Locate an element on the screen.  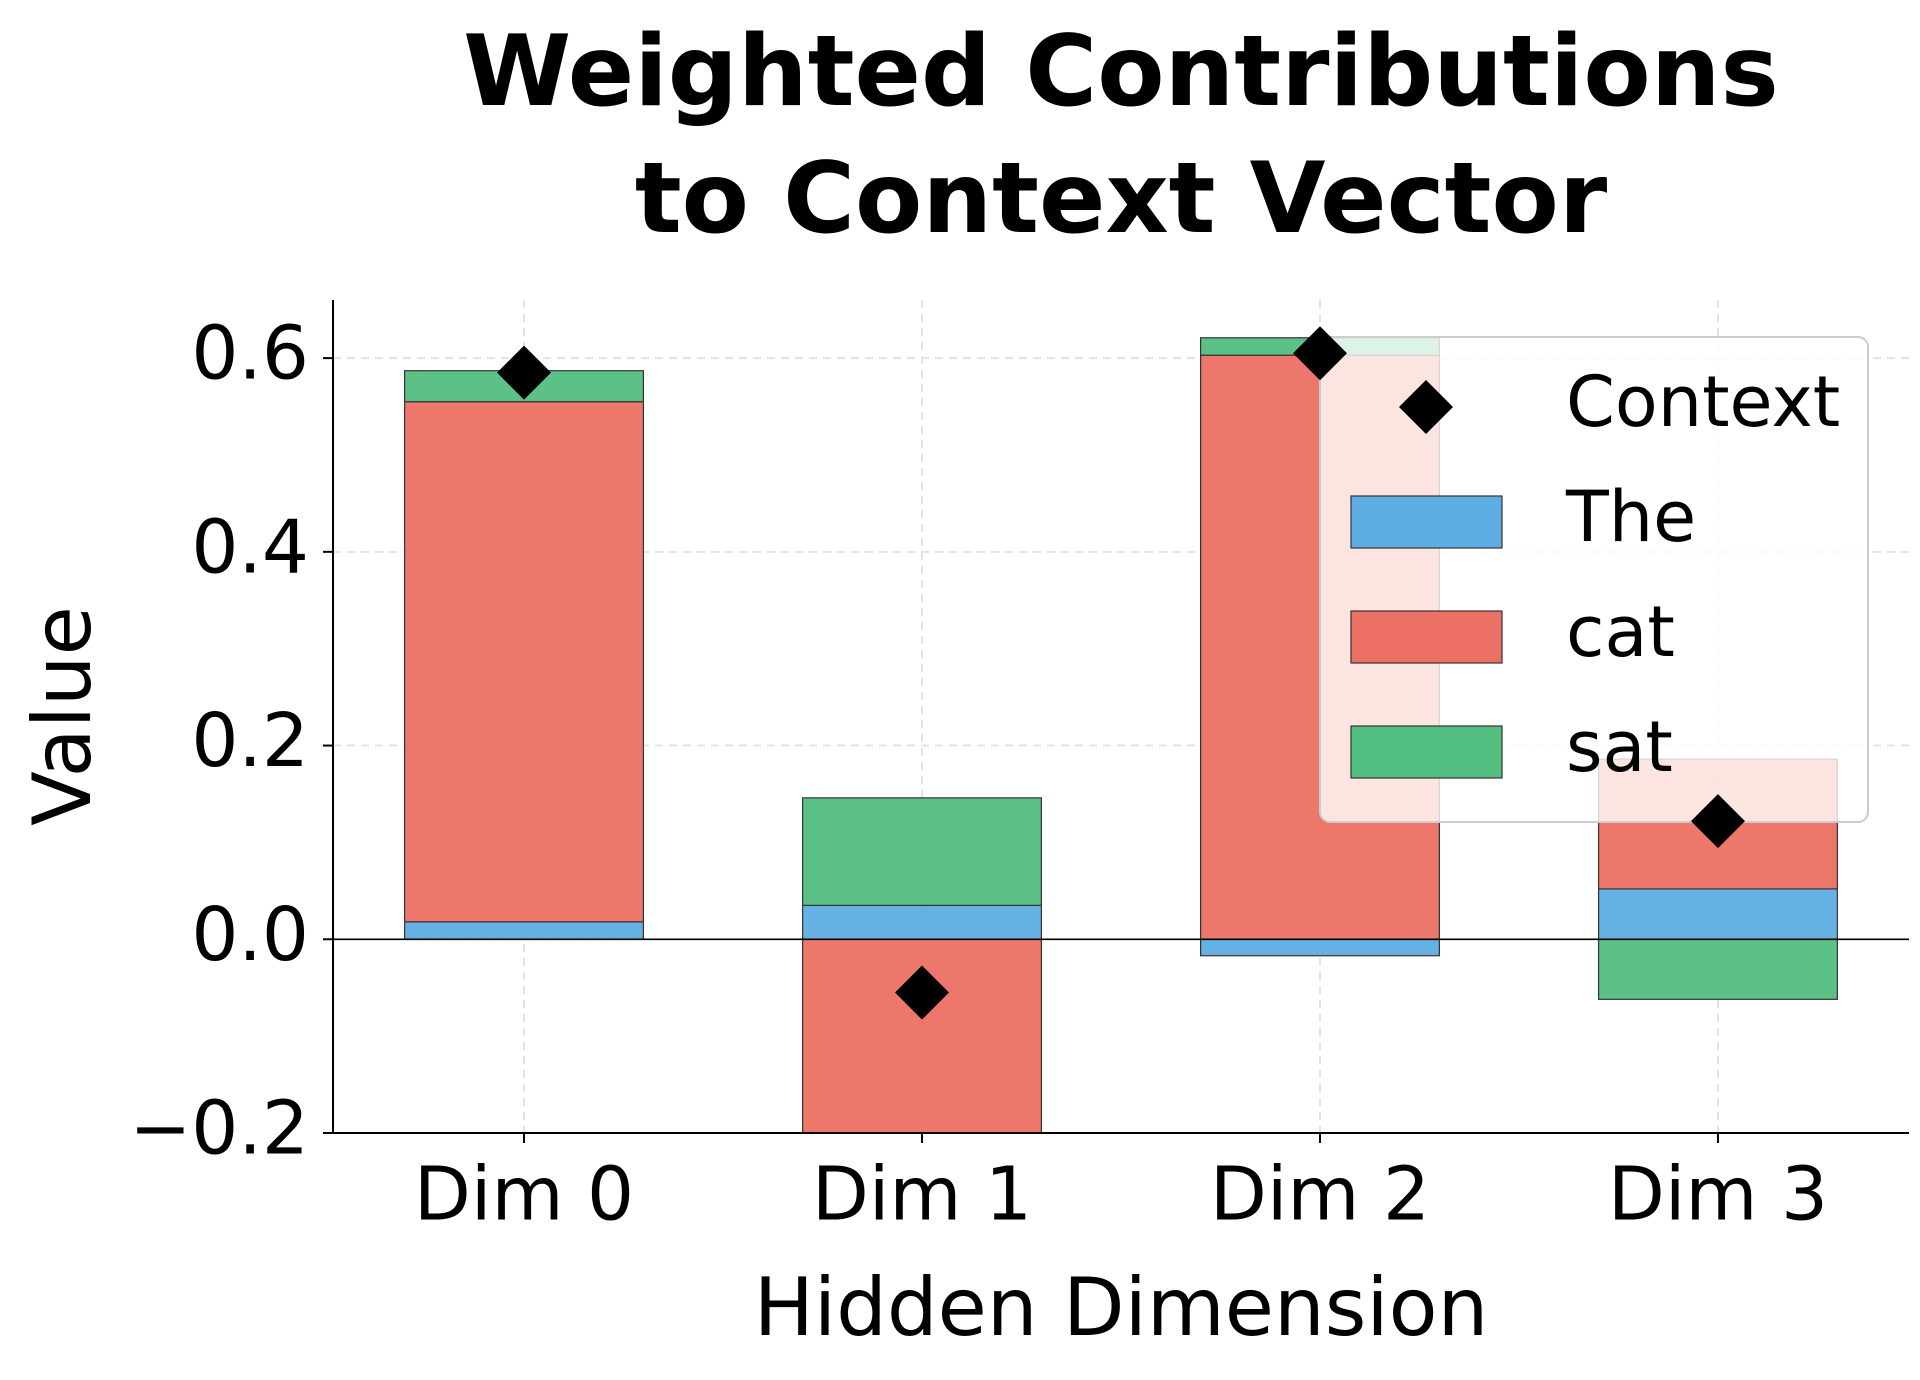
y-tick-label: 0.2 is located at coordinates (250, 741).